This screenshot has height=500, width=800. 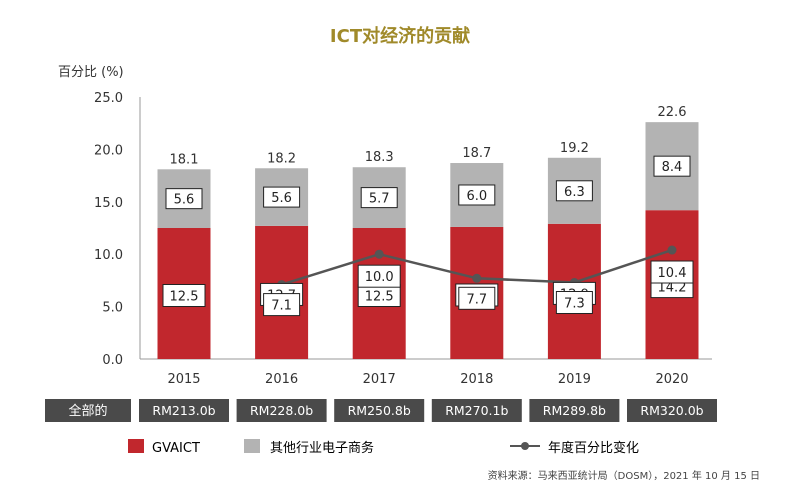 I want to click on y-tick-label: 5.0, so click(x=112, y=308).